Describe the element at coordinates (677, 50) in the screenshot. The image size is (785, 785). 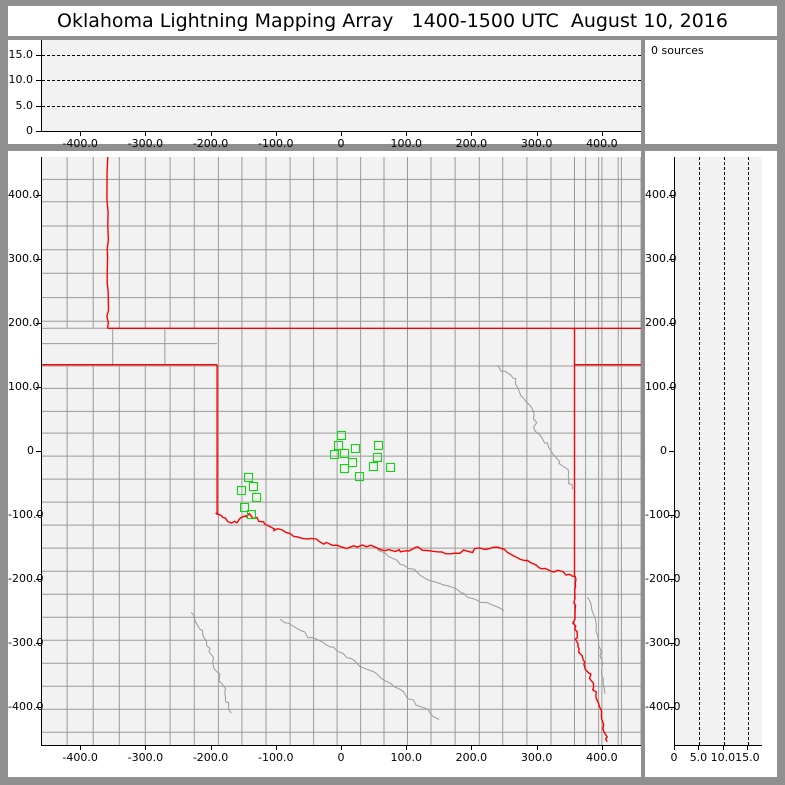
I see `source-count-label: 0 sources` at that location.